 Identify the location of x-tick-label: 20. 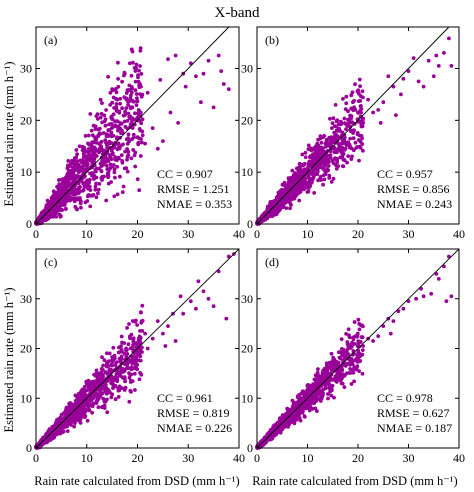
(138, 234).